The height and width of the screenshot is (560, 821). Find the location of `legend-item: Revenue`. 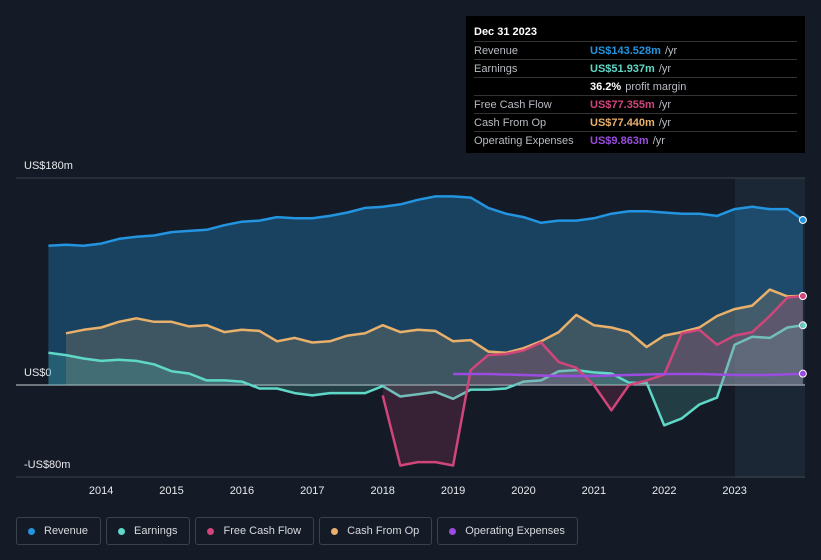

legend-item: Revenue is located at coordinates (59, 531).